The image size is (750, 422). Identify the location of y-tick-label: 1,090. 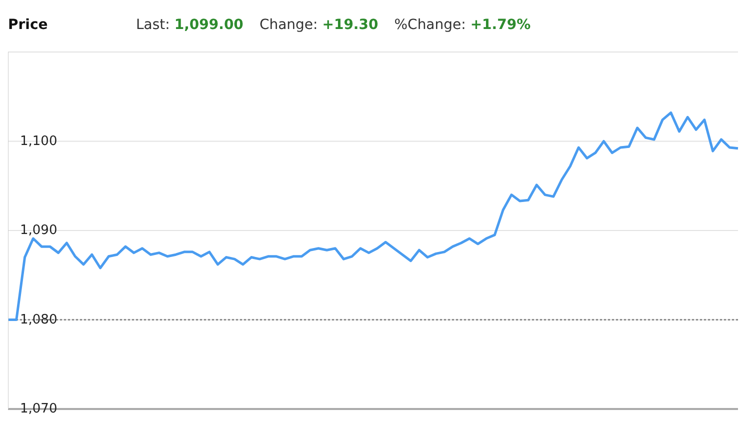
(39, 230).